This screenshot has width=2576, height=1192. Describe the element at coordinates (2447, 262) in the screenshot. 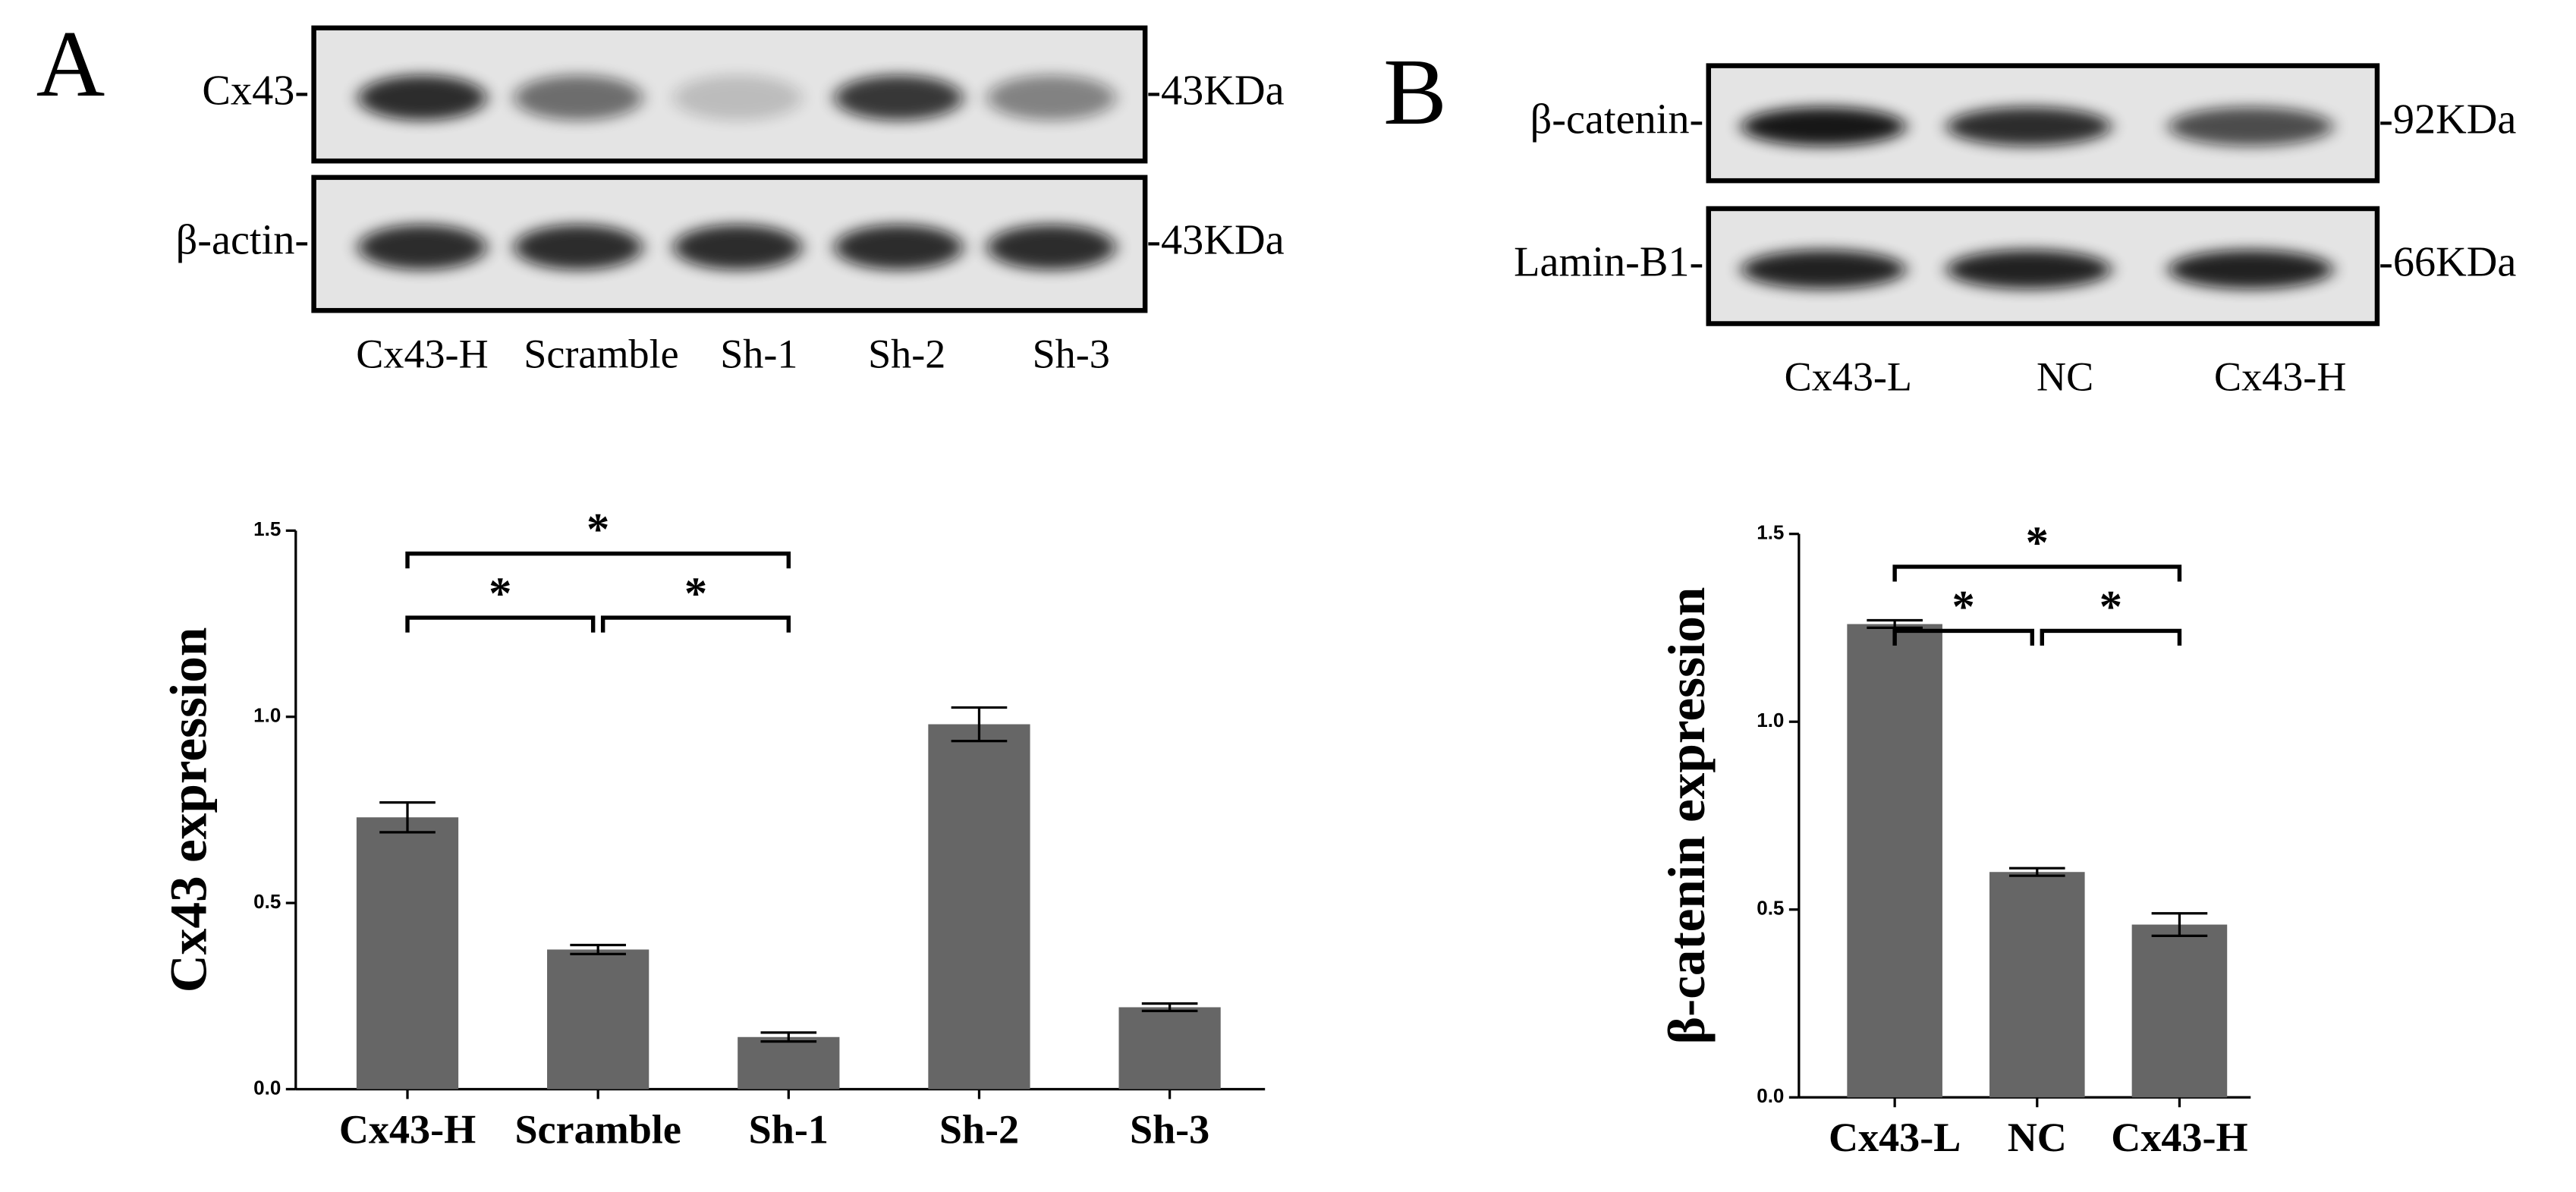

I see `molecular-weight: -66KDa` at that location.